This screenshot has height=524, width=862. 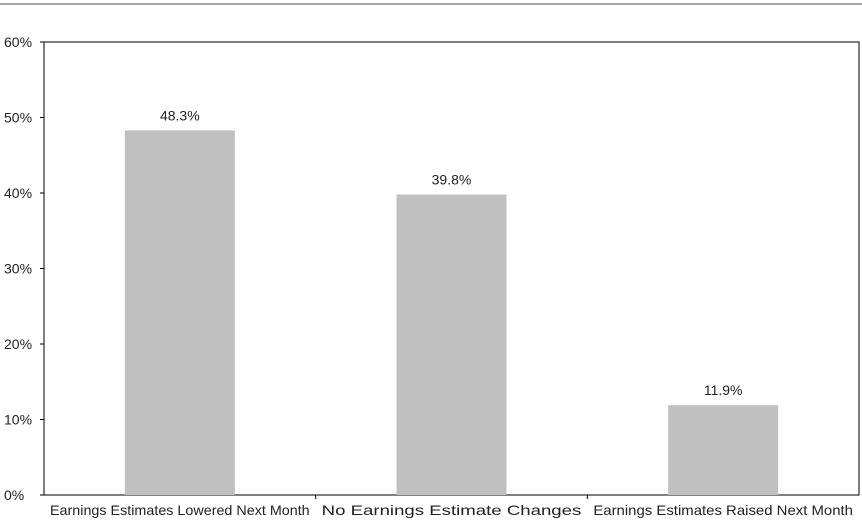 What do you see at coordinates (723, 510) in the screenshot?
I see `x-category-label: Earnings Estimates Raised Next Month` at bounding box center [723, 510].